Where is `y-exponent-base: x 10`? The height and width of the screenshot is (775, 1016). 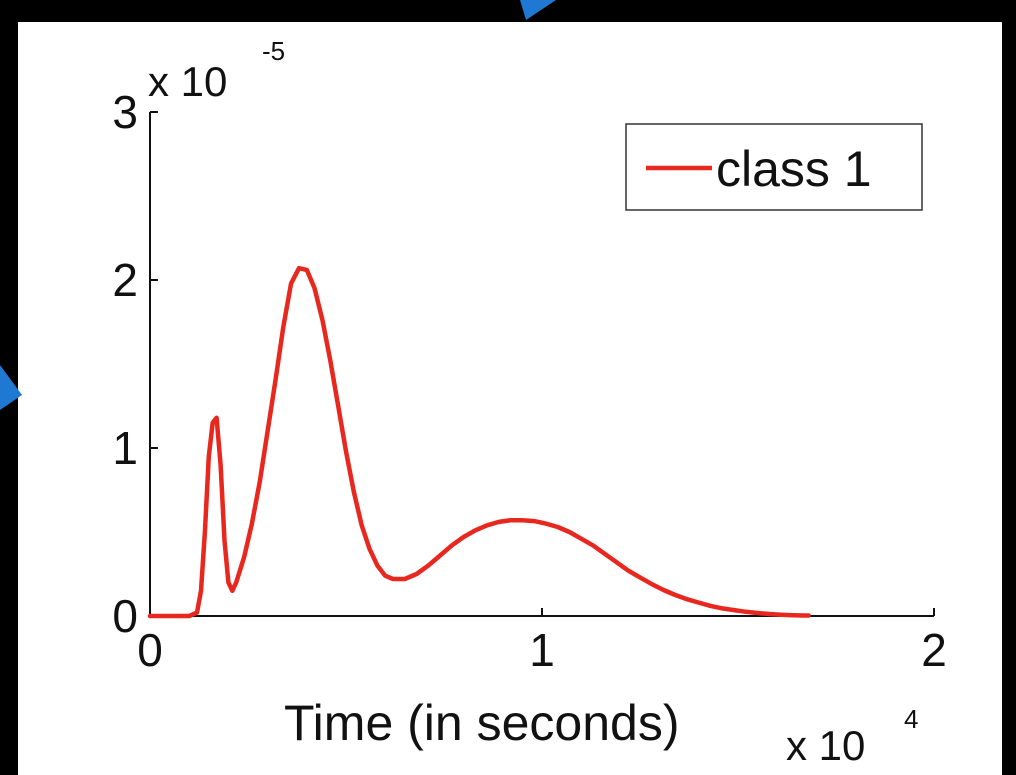 y-exponent-base: x 10 is located at coordinates (187, 81).